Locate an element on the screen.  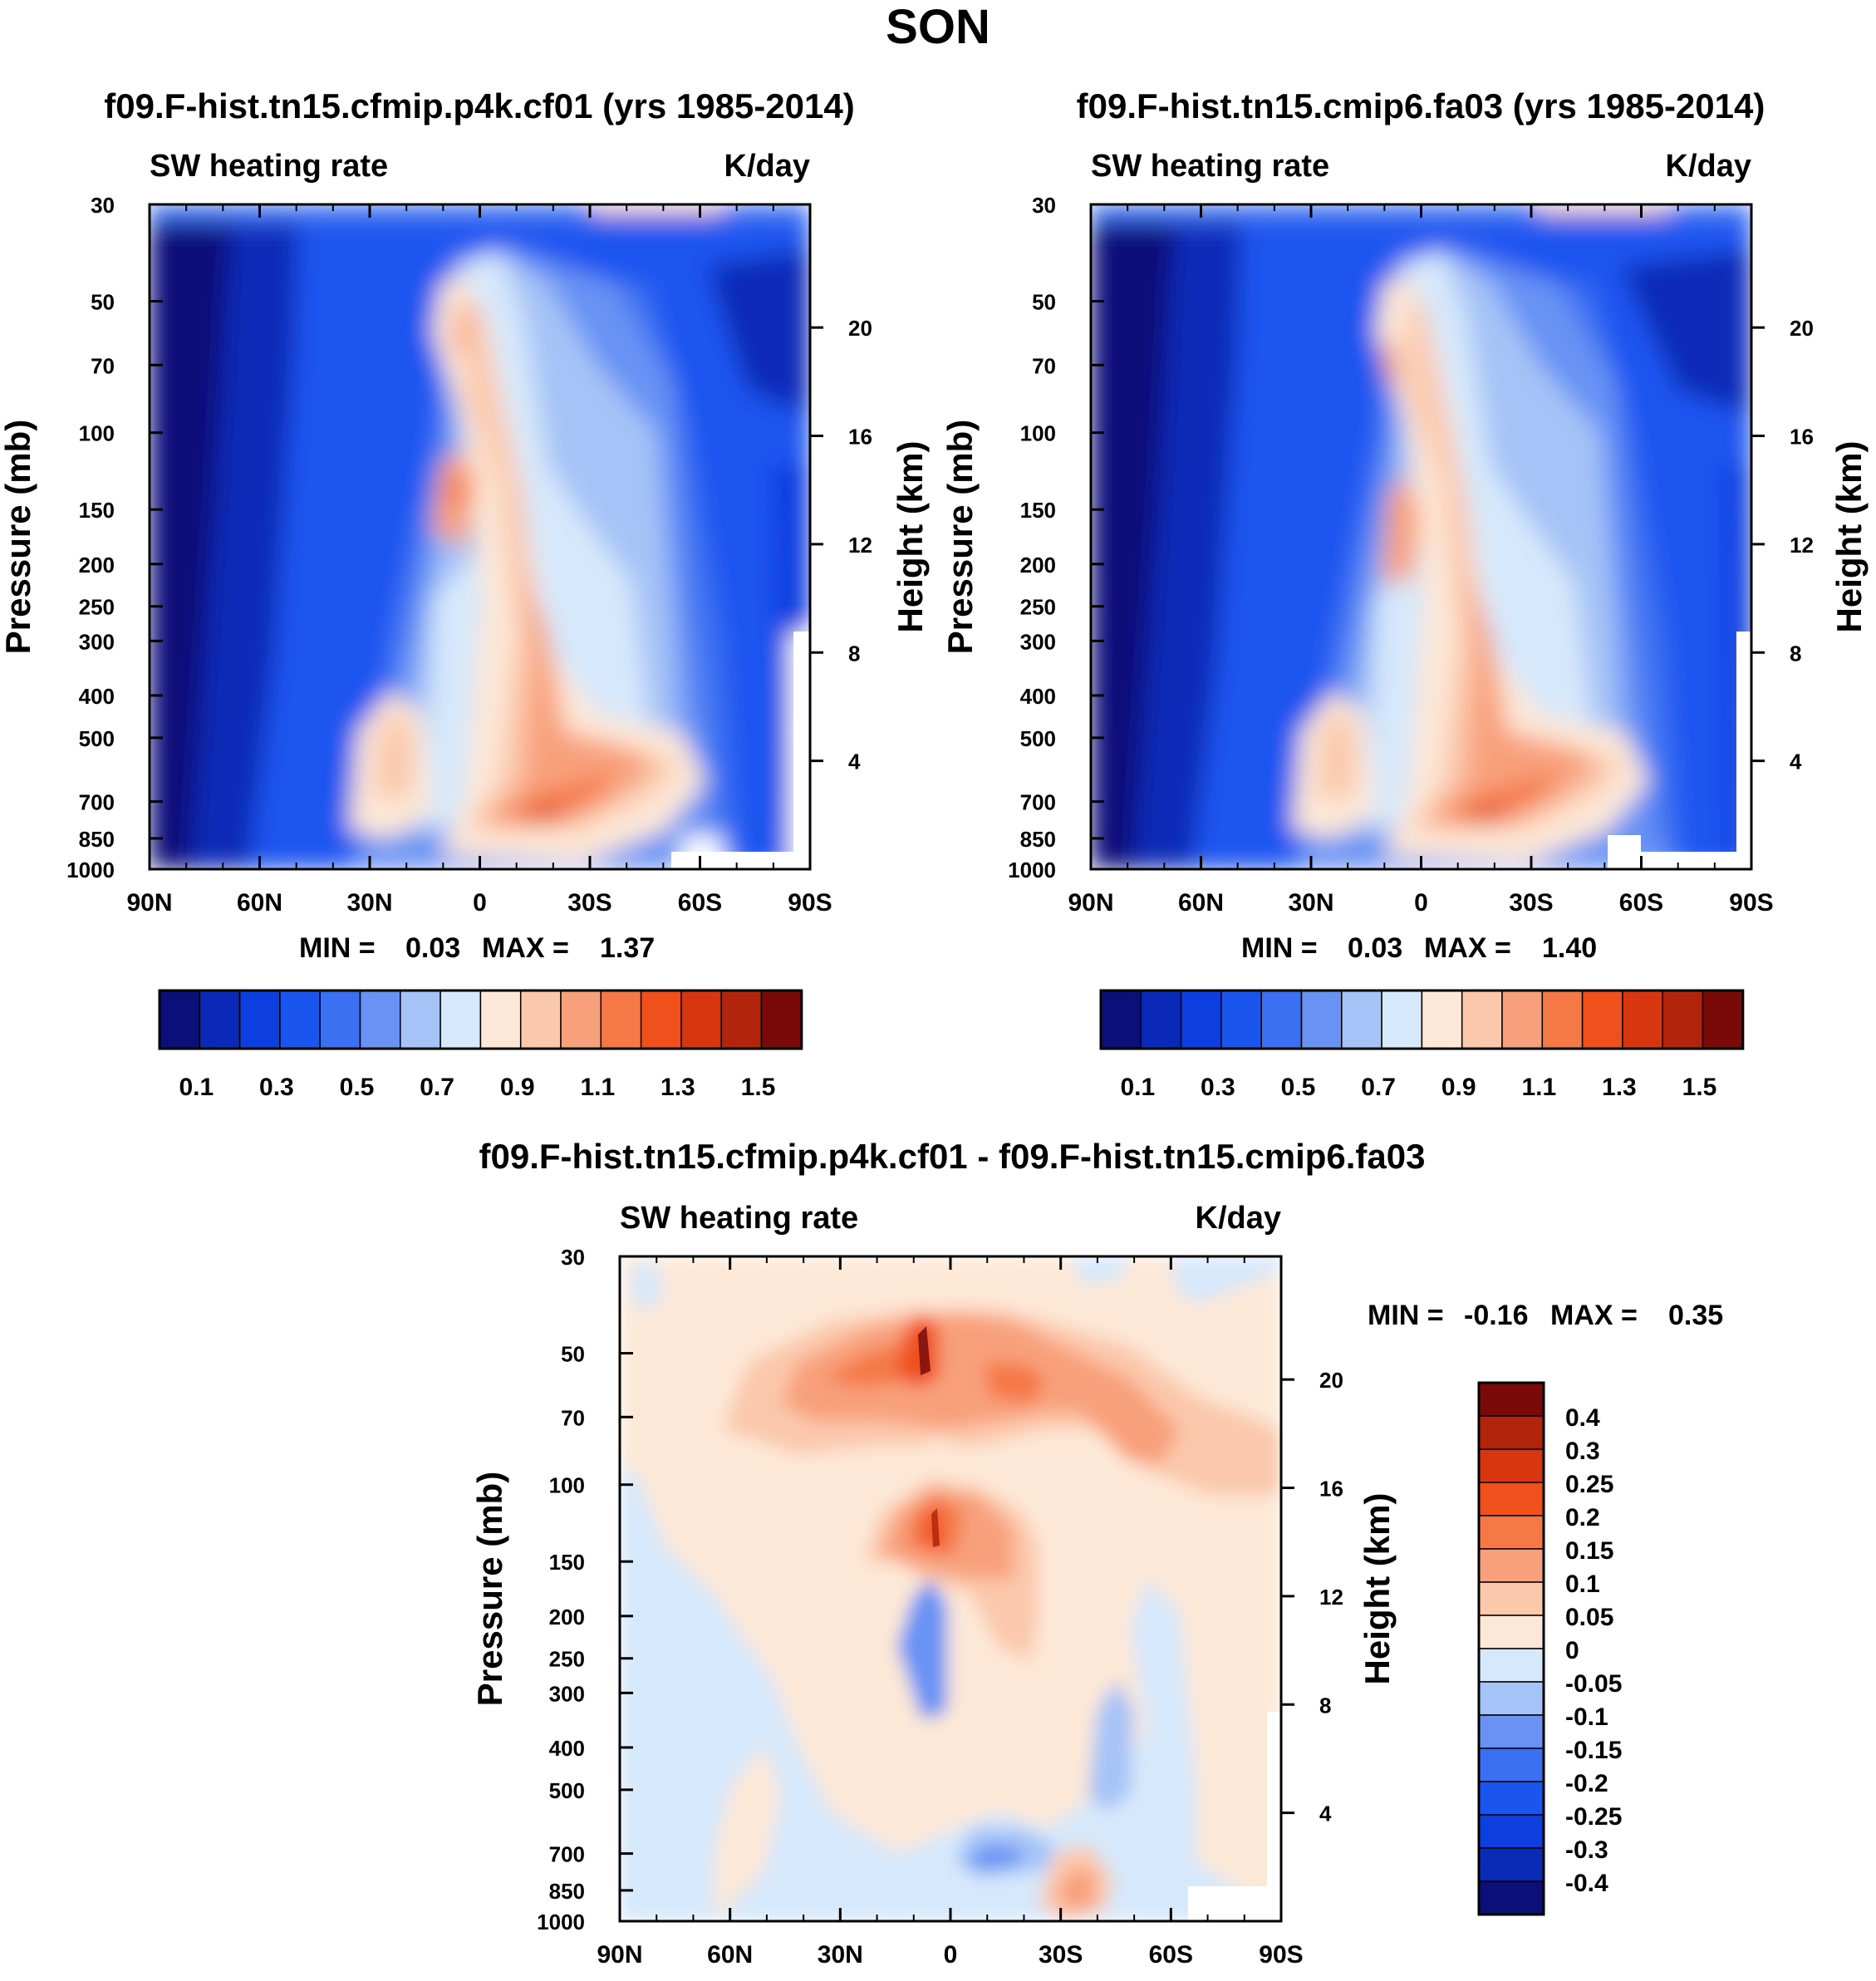
y-tick-label: 50 is located at coordinates (573, 1354).